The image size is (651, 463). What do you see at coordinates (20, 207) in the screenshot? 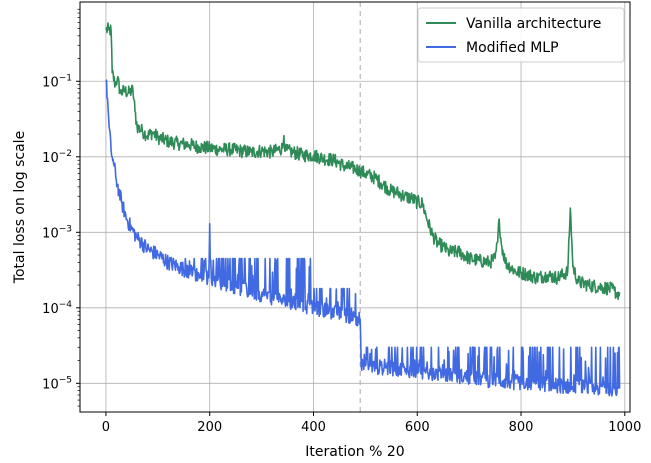
I see `y-axis-label: Total loss on log scale` at bounding box center [20, 207].